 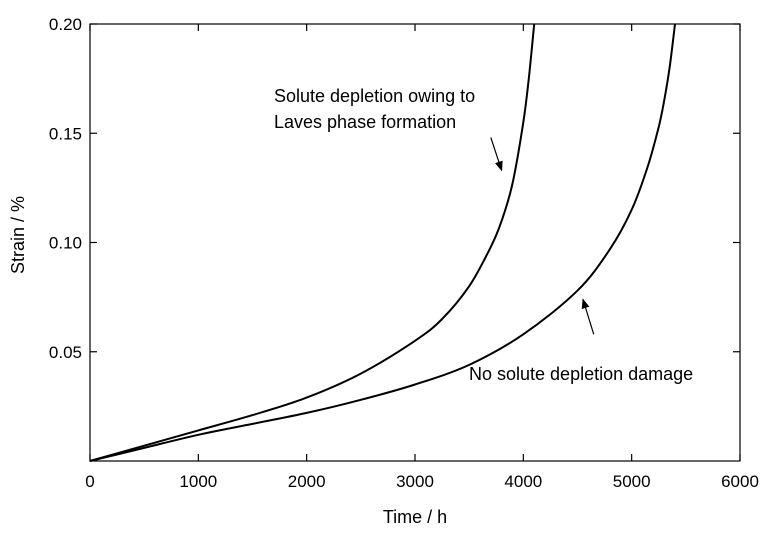 I want to click on y-tick-label: 0.20, so click(x=65, y=24).